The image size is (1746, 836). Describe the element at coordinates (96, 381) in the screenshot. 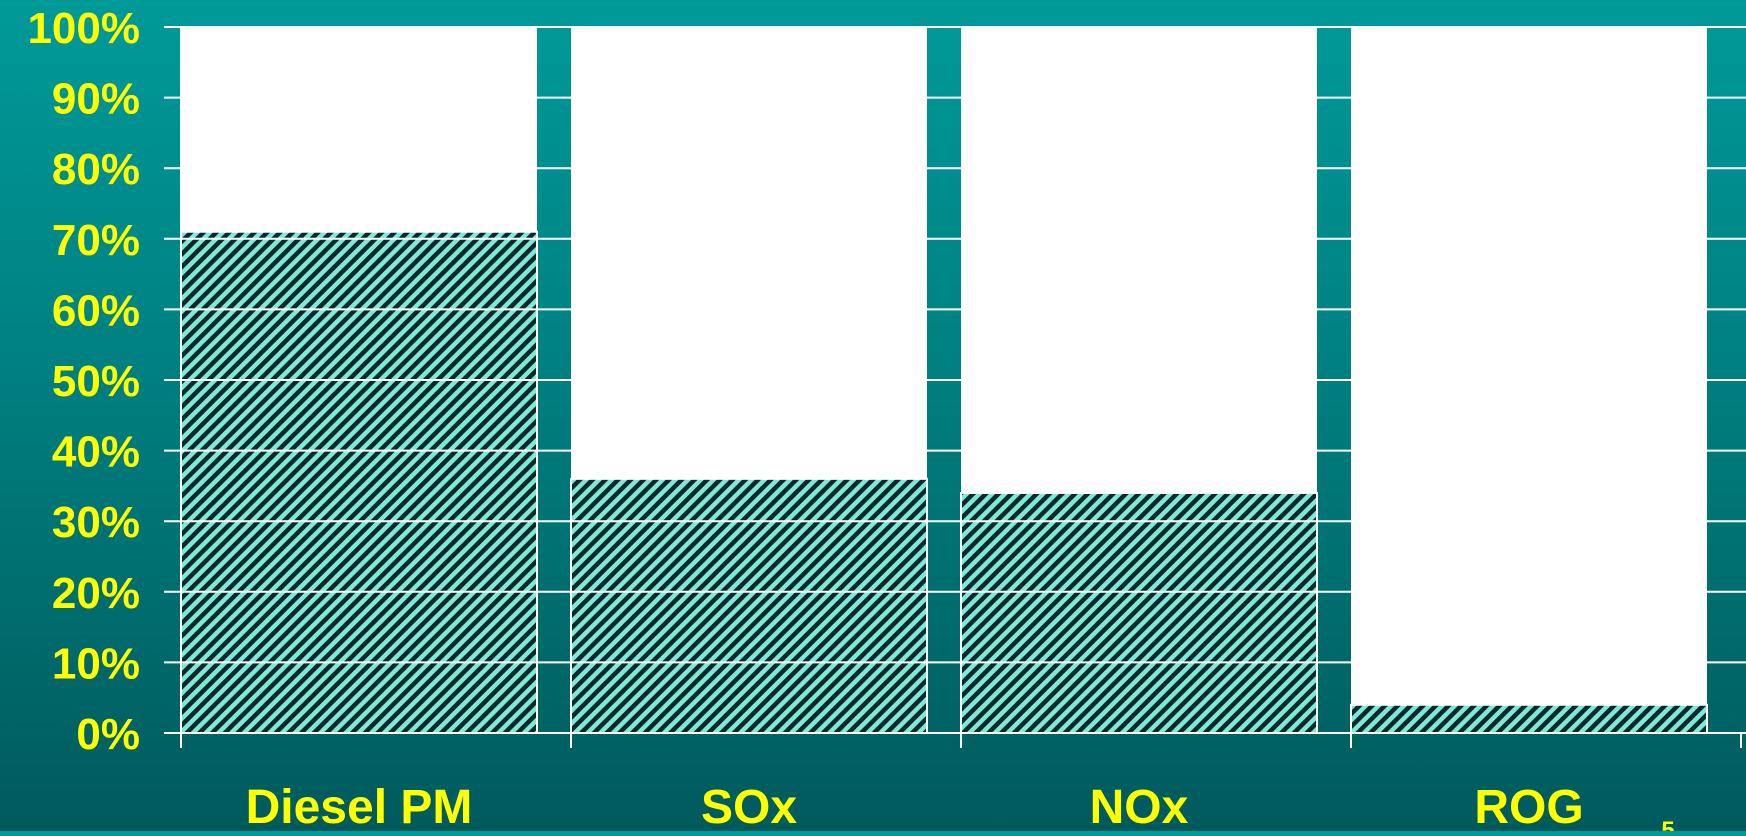

I see `y-tick-label: 50%` at that location.